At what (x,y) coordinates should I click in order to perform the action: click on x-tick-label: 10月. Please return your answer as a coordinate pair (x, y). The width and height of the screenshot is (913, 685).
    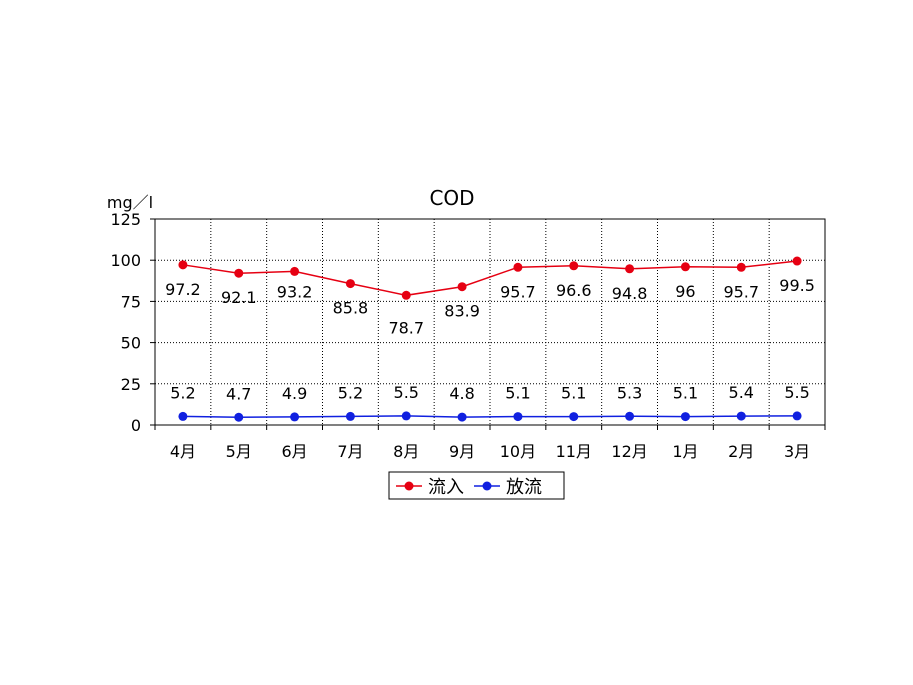
    Looking at the image, I should click on (518, 451).